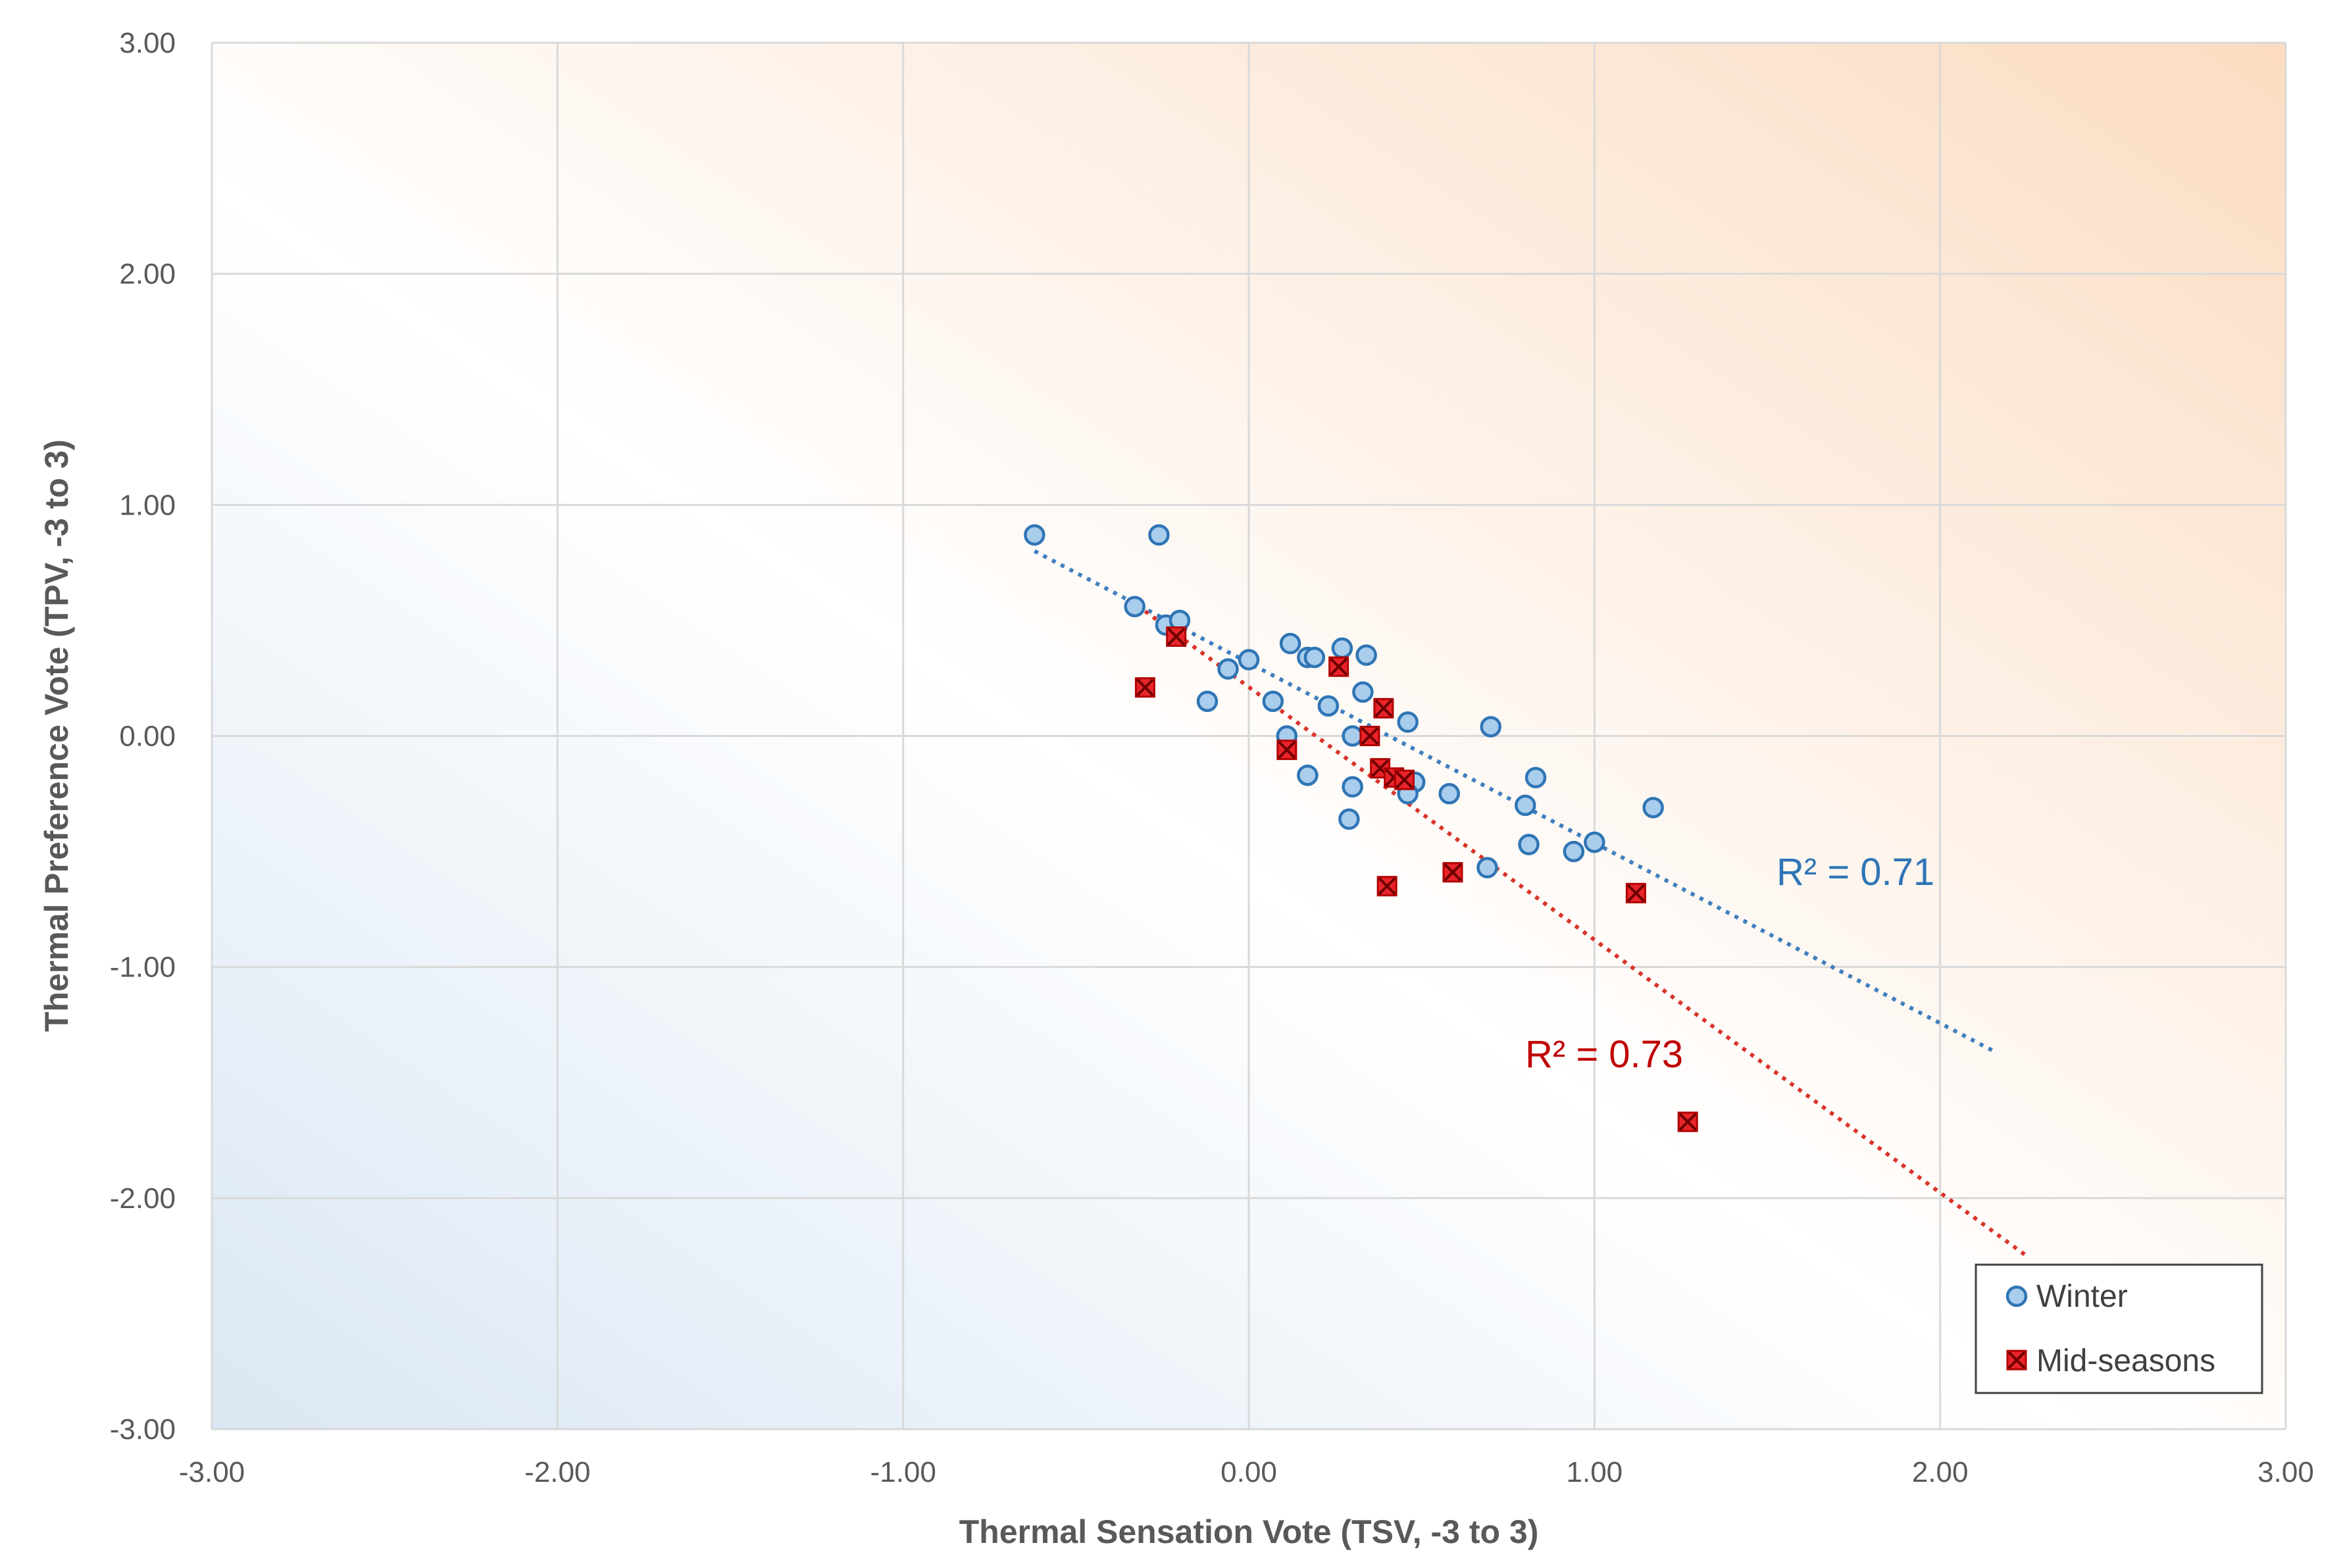 The width and height of the screenshot is (2343, 1568). Describe the element at coordinates (143, 967) in the screenshot. I see `y-tick-label: -1.00` at that location.